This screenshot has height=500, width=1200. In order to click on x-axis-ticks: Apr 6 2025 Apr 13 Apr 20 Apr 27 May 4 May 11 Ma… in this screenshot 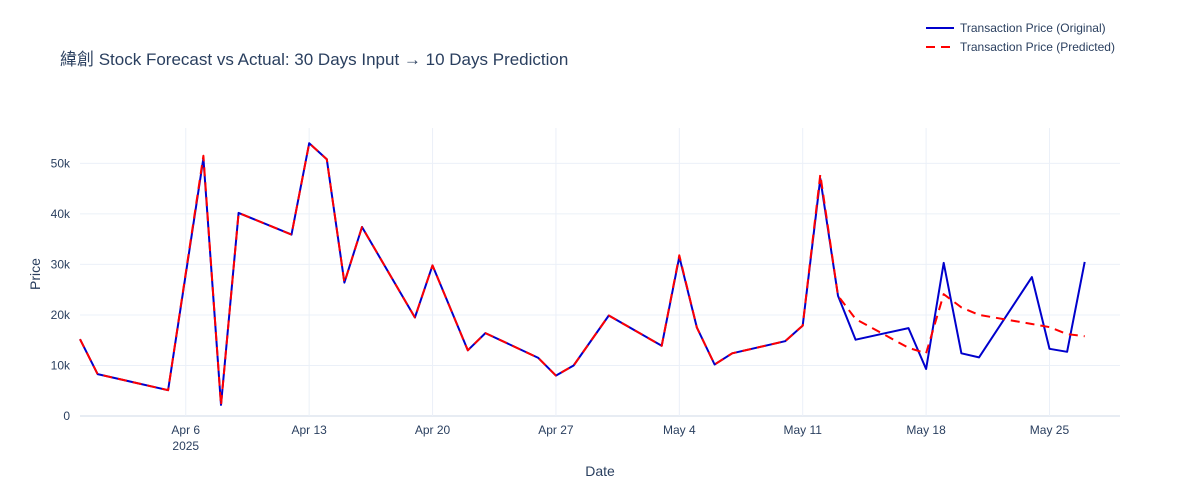, I will do `click(620, 438)`.